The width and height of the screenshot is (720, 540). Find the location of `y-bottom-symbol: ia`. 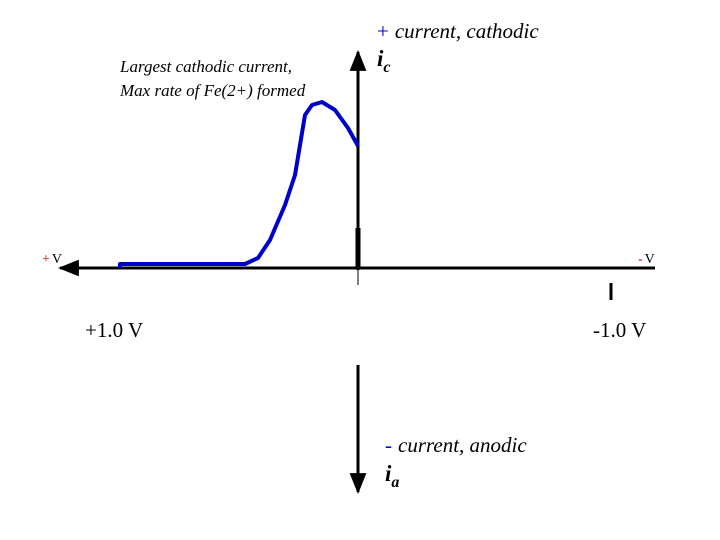

y-bottom-symbol: ia is located at coordinates (392, 476).